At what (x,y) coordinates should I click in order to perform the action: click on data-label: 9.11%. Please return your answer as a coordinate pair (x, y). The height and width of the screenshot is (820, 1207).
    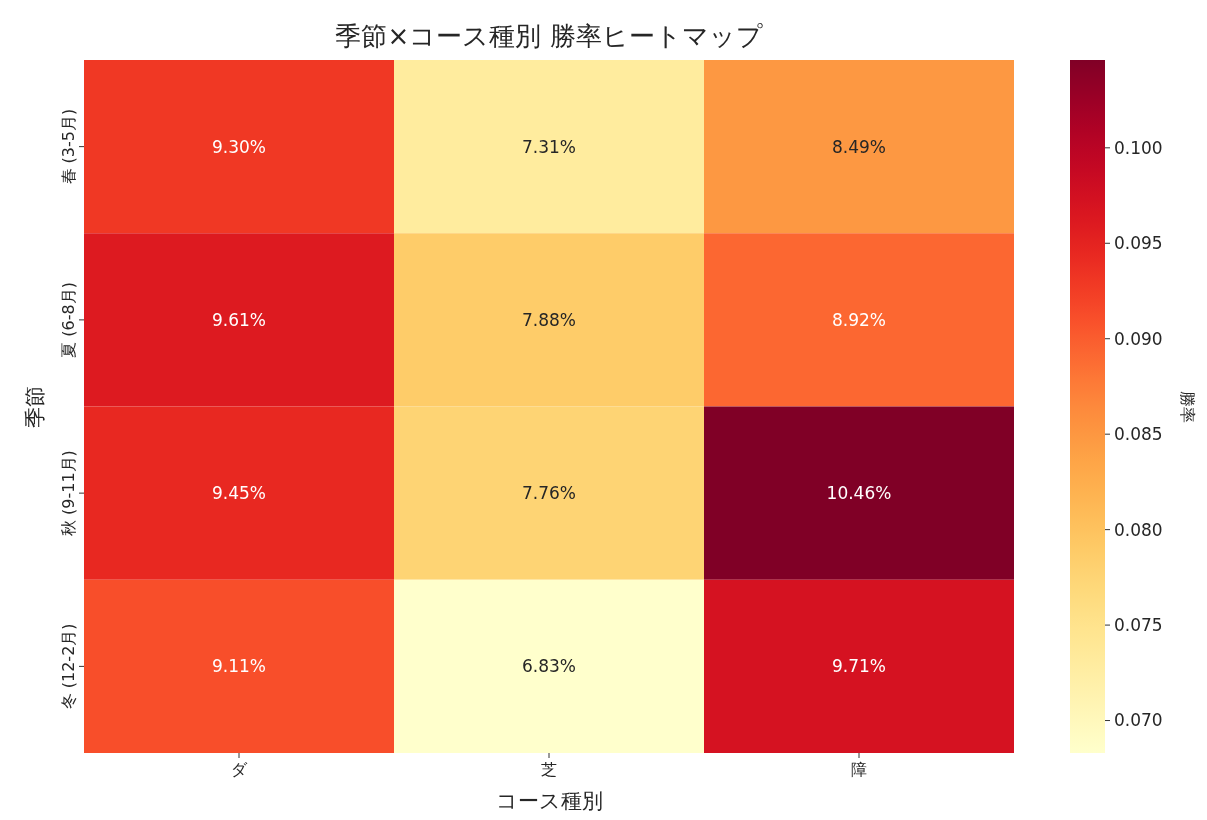
    Looking at the image, I should click on (239, 666).